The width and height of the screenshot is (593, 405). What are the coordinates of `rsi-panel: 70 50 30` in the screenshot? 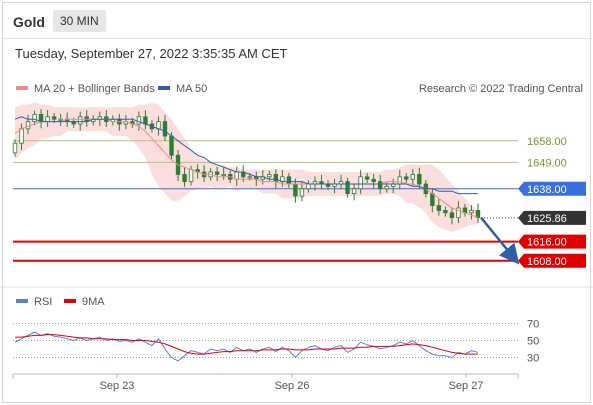 It's located at (276, 342).